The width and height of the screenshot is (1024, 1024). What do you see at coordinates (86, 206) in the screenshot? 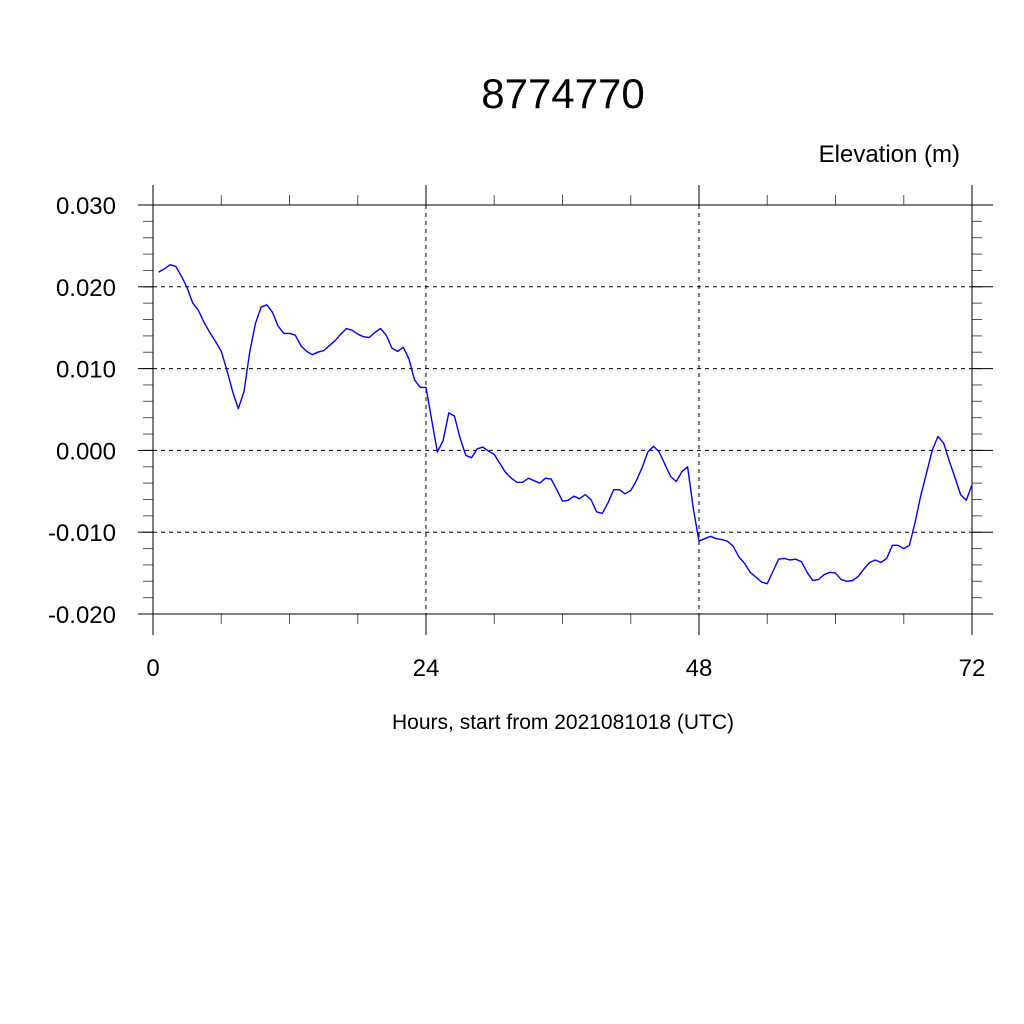
I see `y-tick-label: 0.030` at bounding box center [86, 206].